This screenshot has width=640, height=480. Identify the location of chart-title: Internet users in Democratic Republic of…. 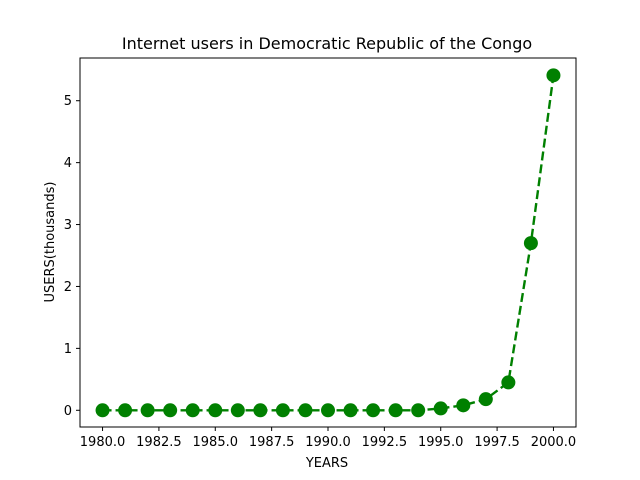
(327, 43).